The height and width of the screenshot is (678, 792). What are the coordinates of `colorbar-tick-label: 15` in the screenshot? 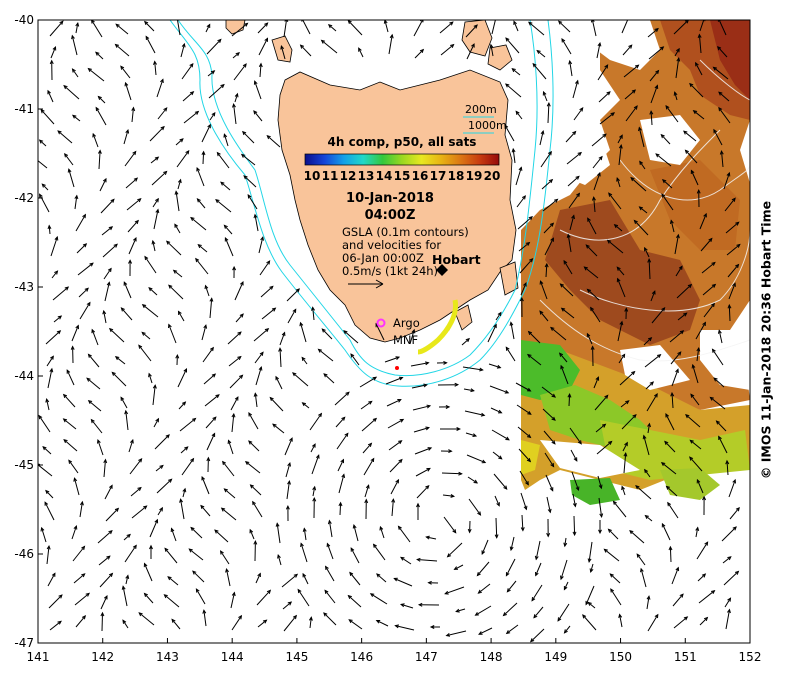 It's located at (402, 176).